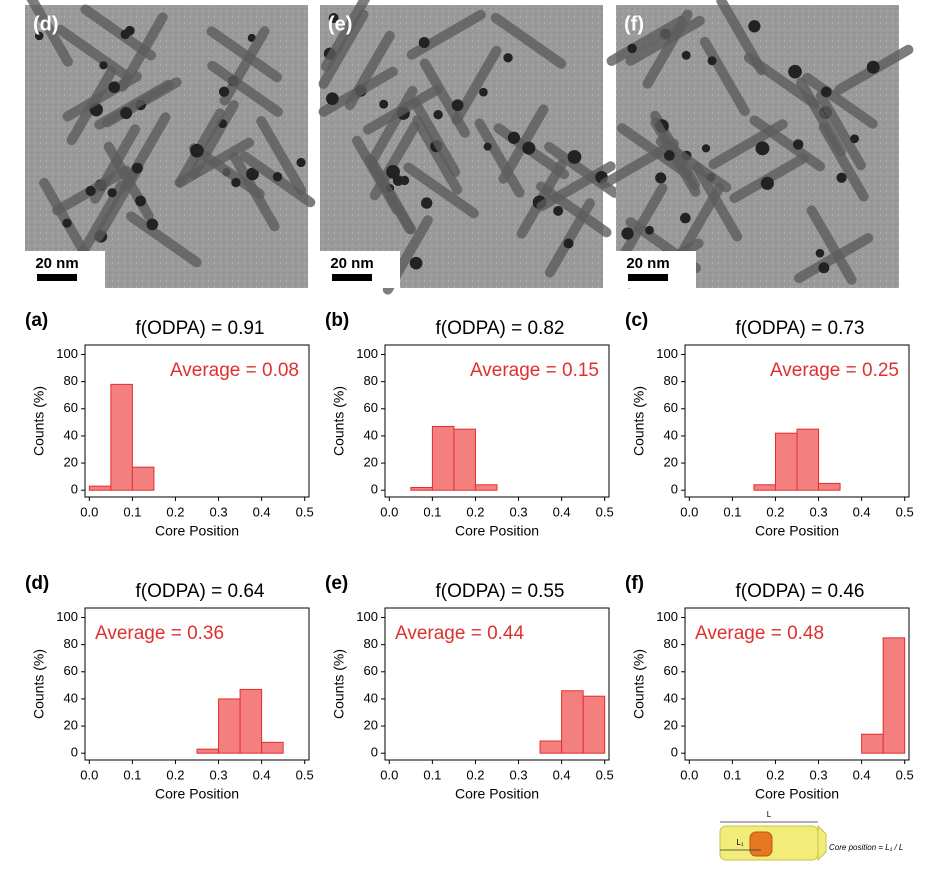 The image size is (925, 876). I want to click on chart-title: f(ODPA) = 0.82, so click(499, 328).